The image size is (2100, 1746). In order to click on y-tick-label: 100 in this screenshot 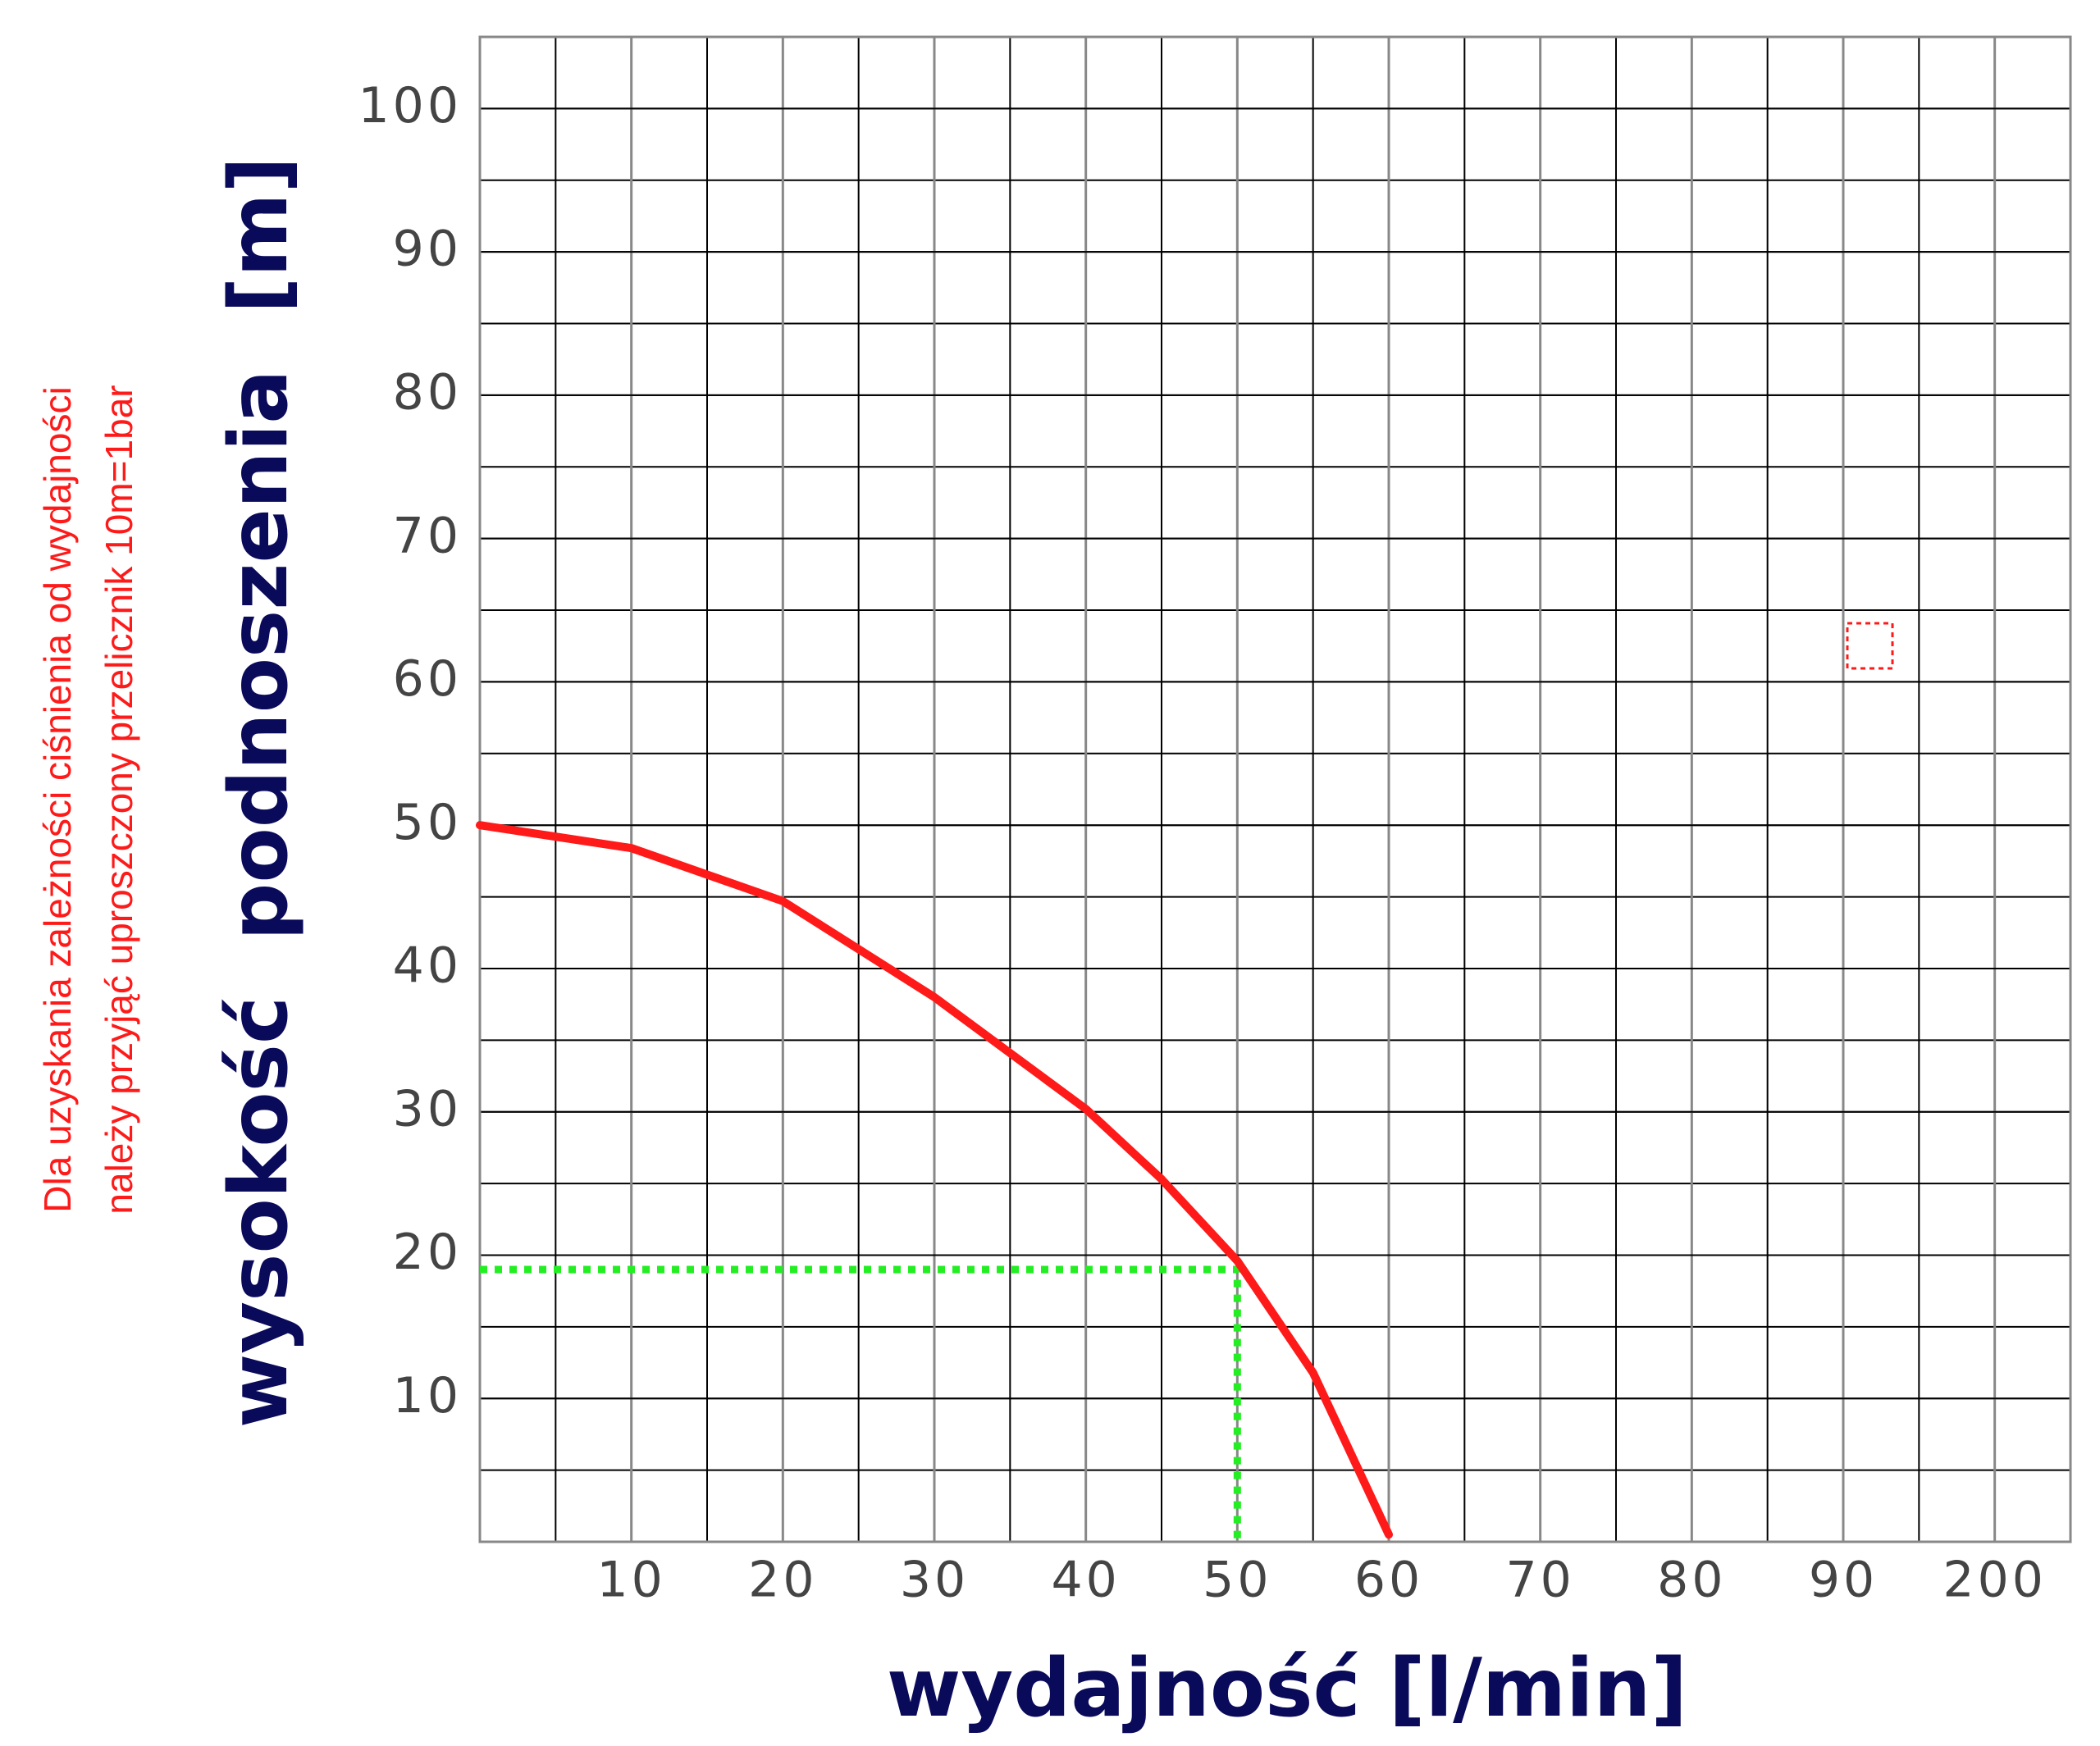, I will do `click(410, 106)`.